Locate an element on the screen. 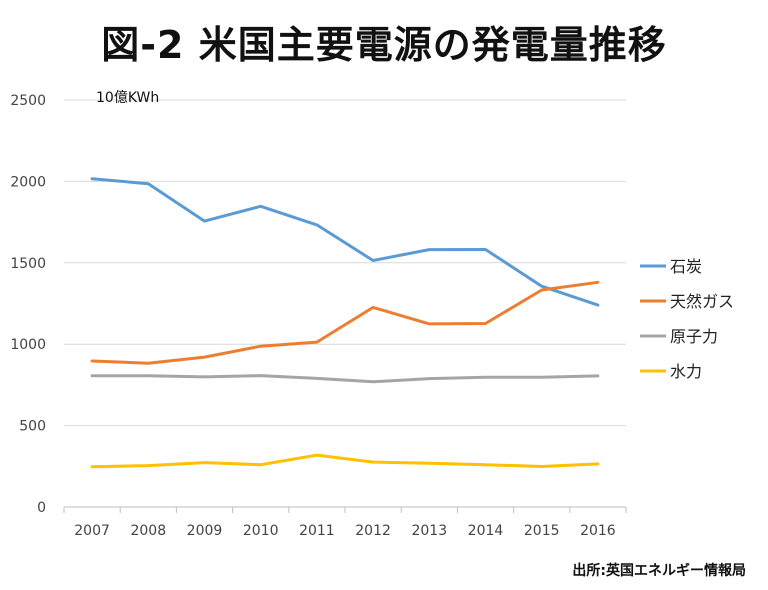  y-axis-ticks: 0 500 1000 1500 2000 2500 is located at coordinates (28, 304).